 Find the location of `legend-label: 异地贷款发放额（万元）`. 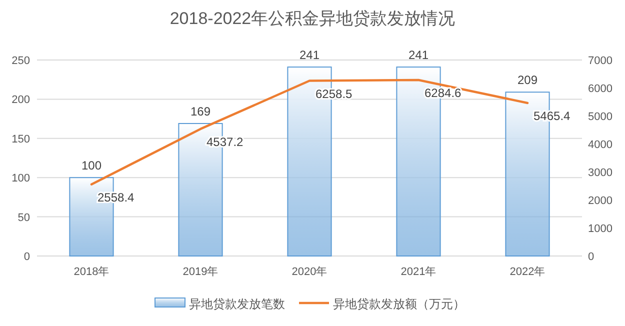

legend-label: 异地贷款发放额（万元） is located at coordinates (399, 304).